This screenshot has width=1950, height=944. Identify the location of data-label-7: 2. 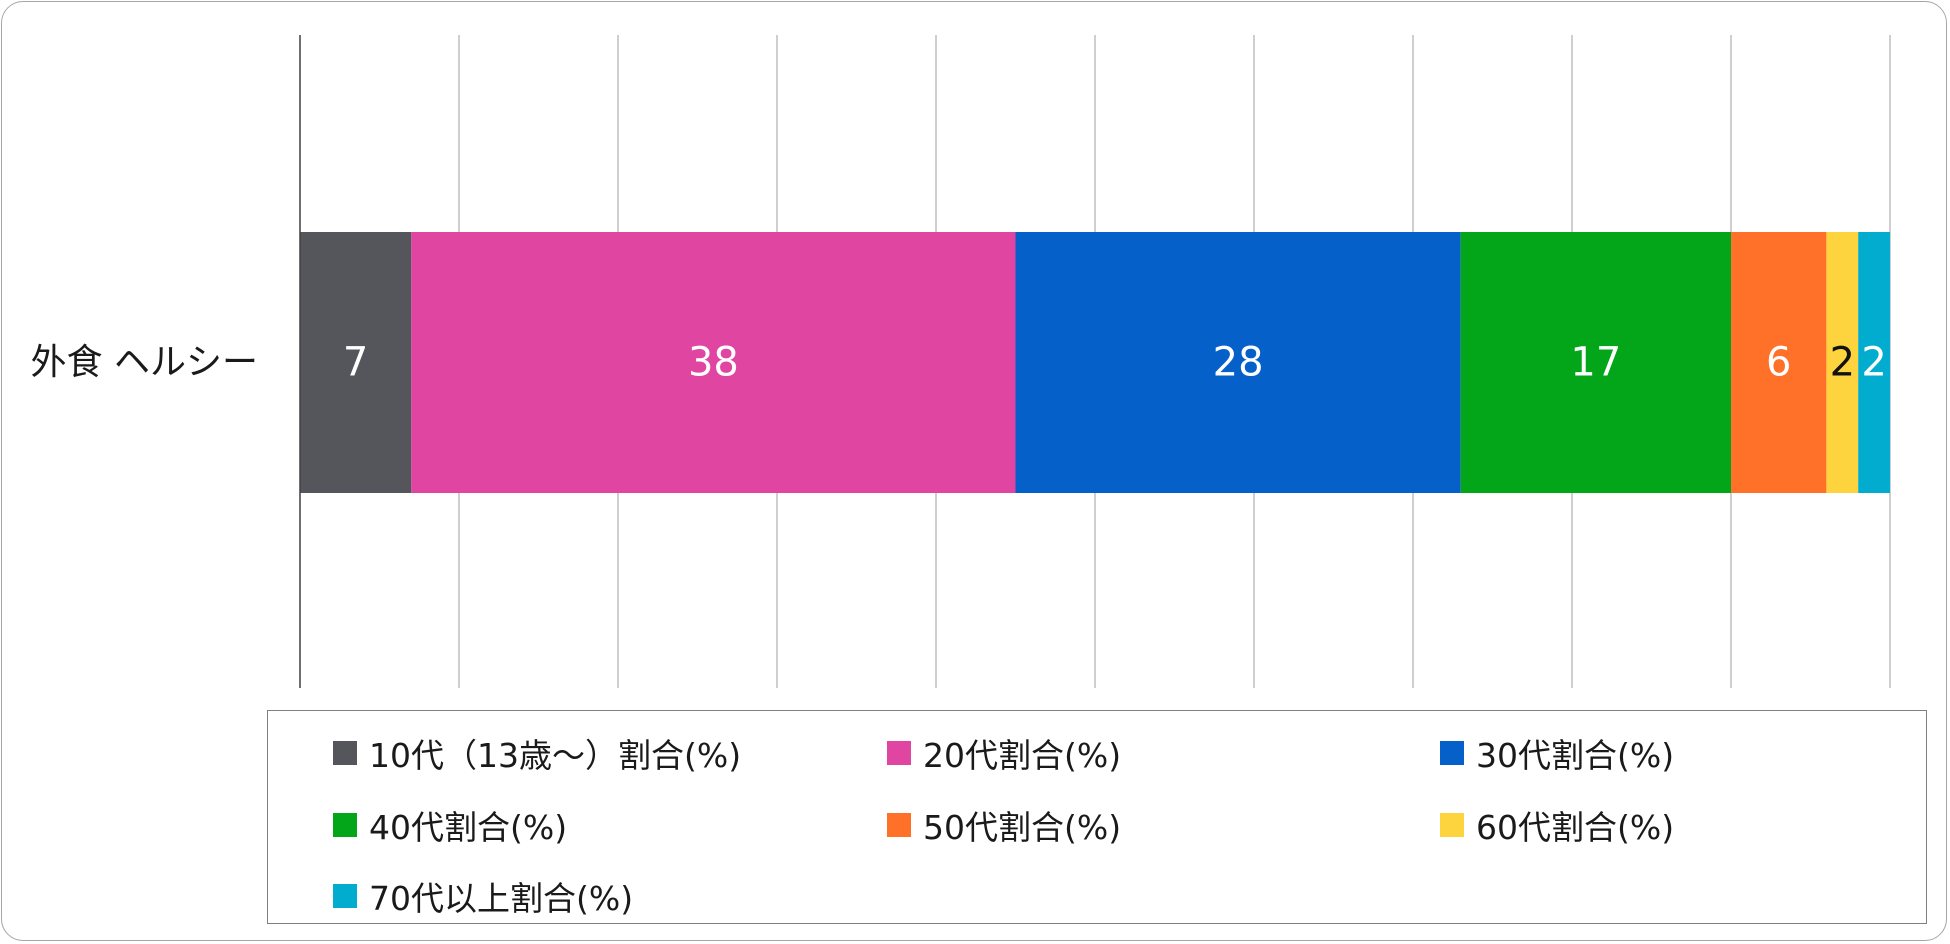
(1873, 363).